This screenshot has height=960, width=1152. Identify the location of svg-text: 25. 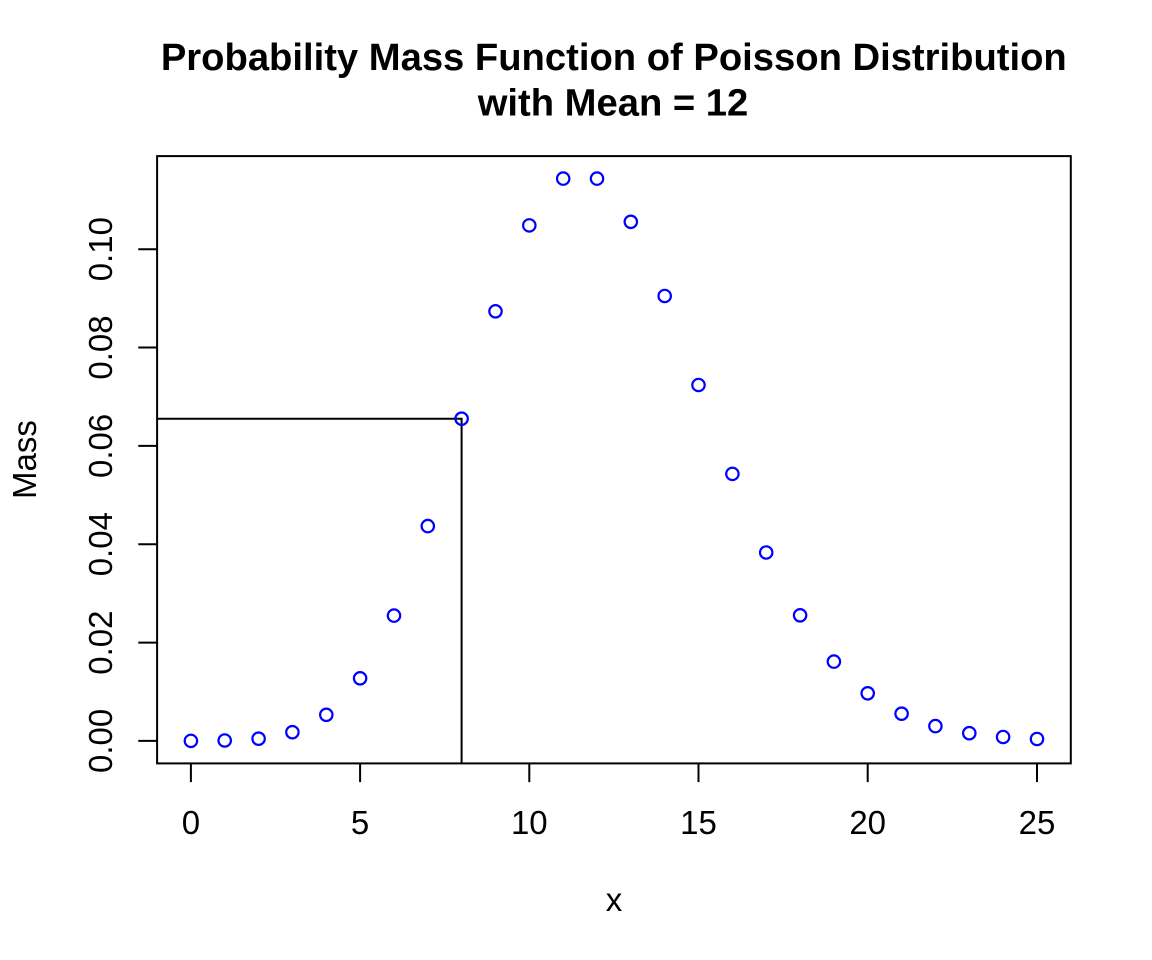
(1037, 822).